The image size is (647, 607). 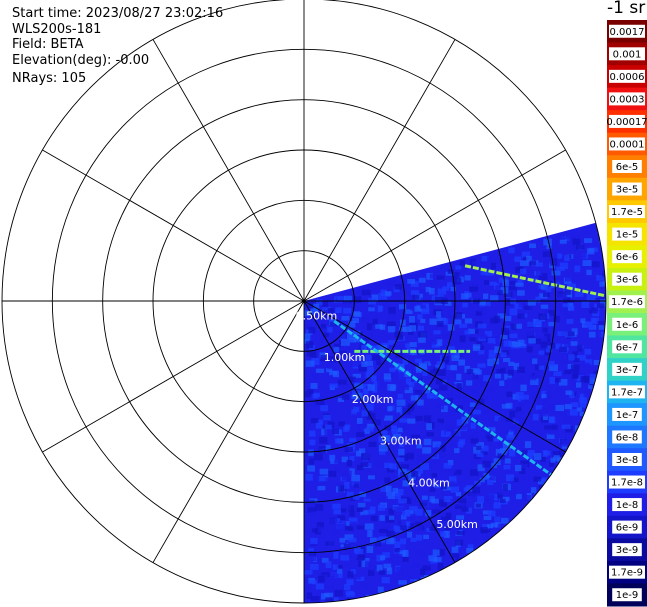 I want to click on colorbar-tick-label: 3e-7, so click(x=627, y=370).